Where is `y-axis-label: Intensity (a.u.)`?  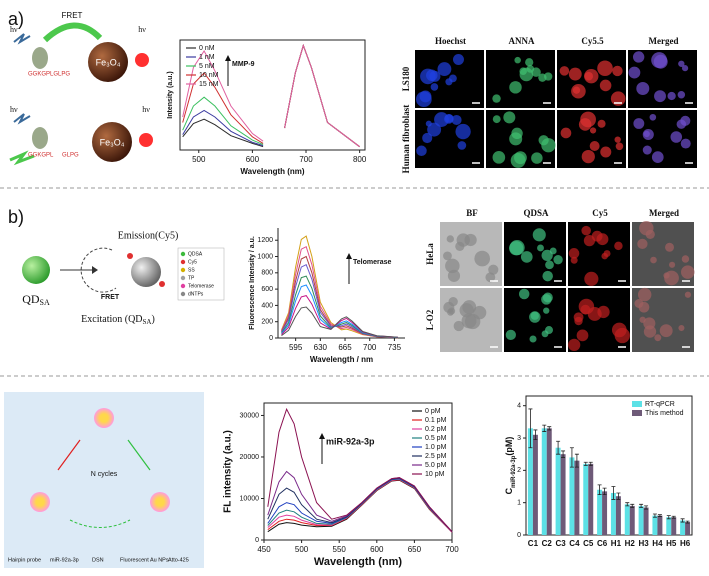
y-axis-label: Intensity (a.u.) is located at coordinates (170, 94).